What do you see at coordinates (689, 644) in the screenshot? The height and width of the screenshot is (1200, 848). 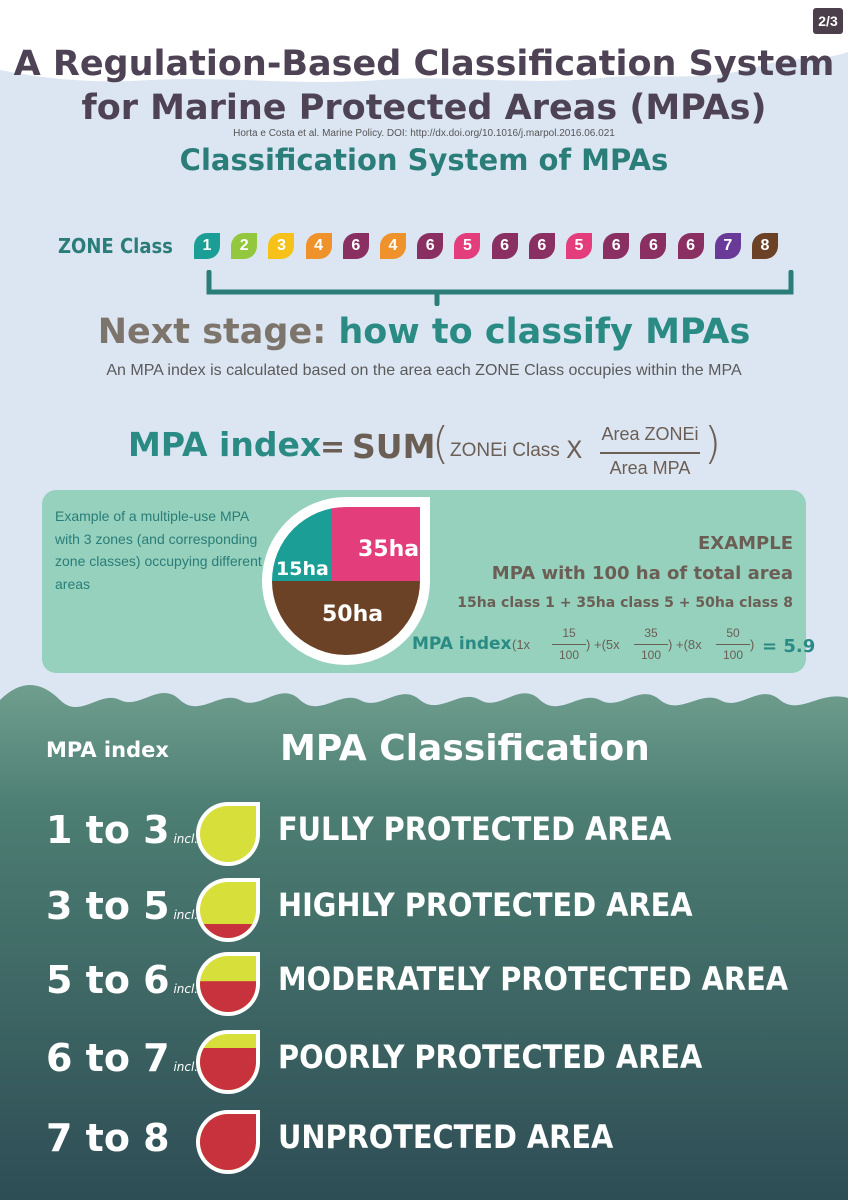 I see `term-multiplier: +(8x` at bounding box center [689, 644].